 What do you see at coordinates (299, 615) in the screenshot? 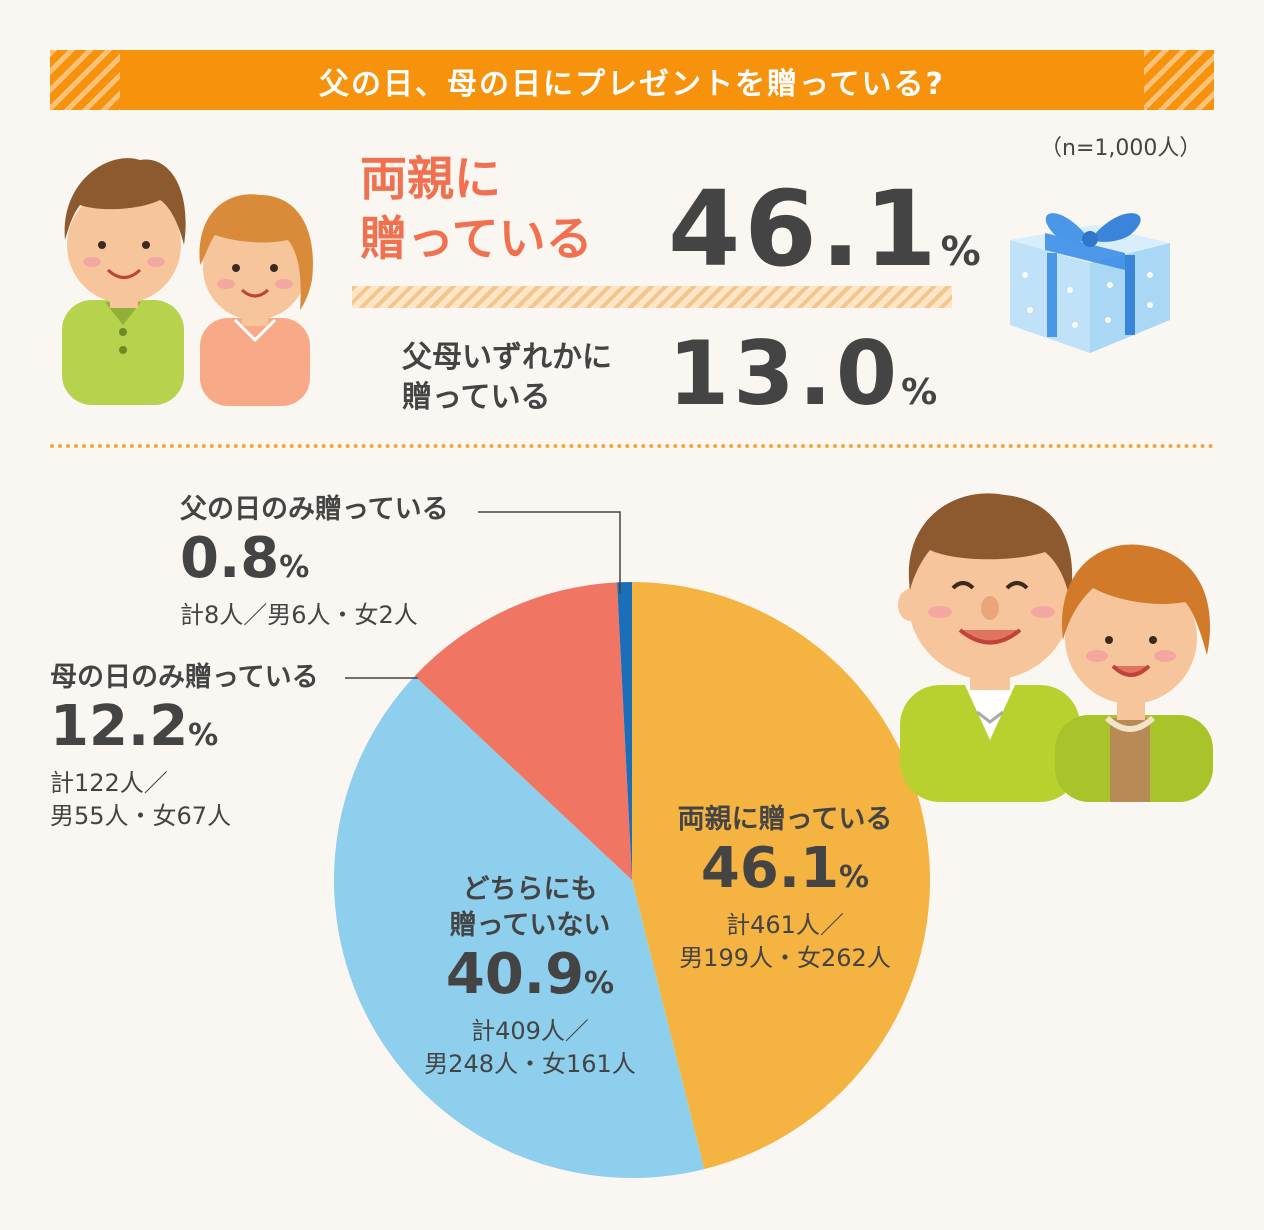
I see `father-only-count: 計8人／男6人・女2人` at bounding box center [299, 615].